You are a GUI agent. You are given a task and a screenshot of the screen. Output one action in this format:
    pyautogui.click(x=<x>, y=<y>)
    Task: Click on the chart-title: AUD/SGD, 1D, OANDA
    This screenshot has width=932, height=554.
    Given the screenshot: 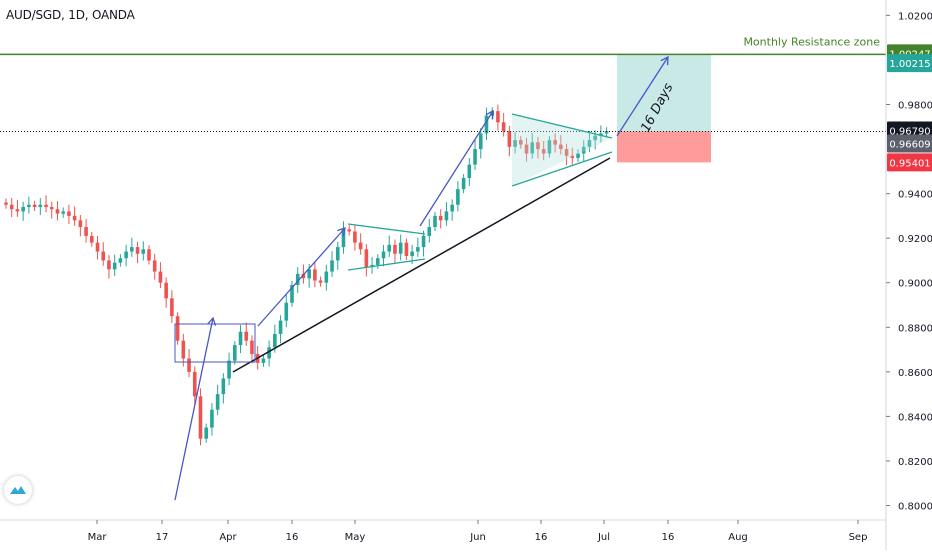 What is the action you would take?
    pyautogui.click(x=70, y=15)
    